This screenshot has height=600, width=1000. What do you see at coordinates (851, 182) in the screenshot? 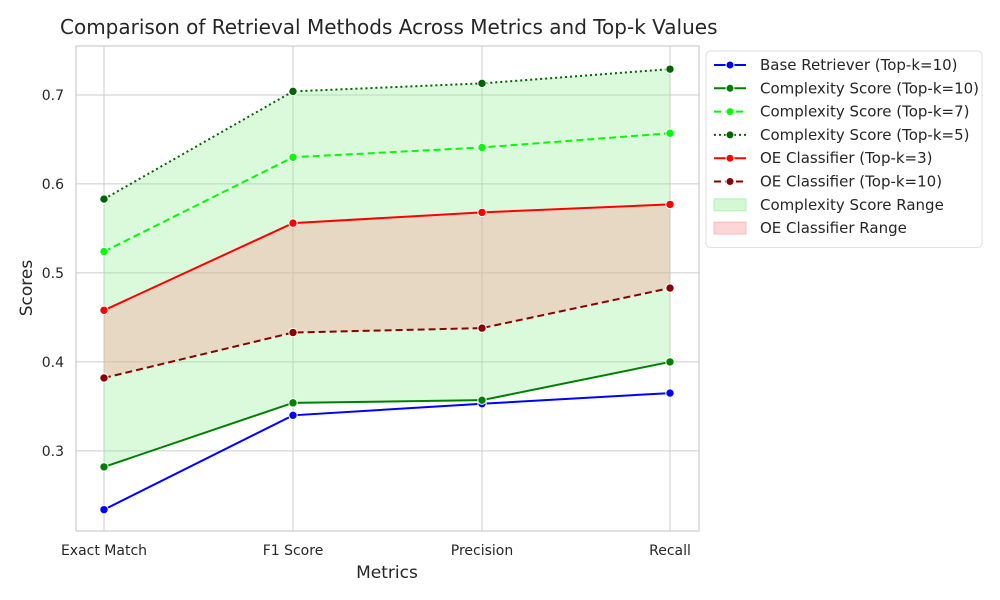
I see `legend-label: OE Classifier (Top-k=10)` at bounding box center [851, 182].